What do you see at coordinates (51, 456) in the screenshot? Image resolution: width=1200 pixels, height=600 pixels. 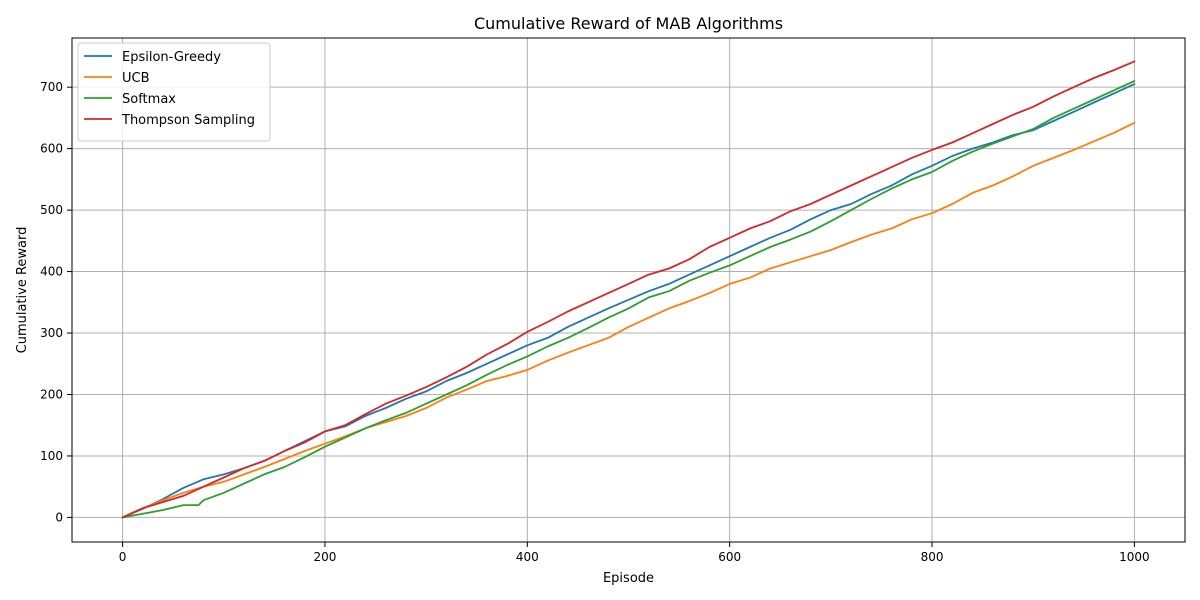 I see `y-tick-label: 100` at bounding box center [51, 456].